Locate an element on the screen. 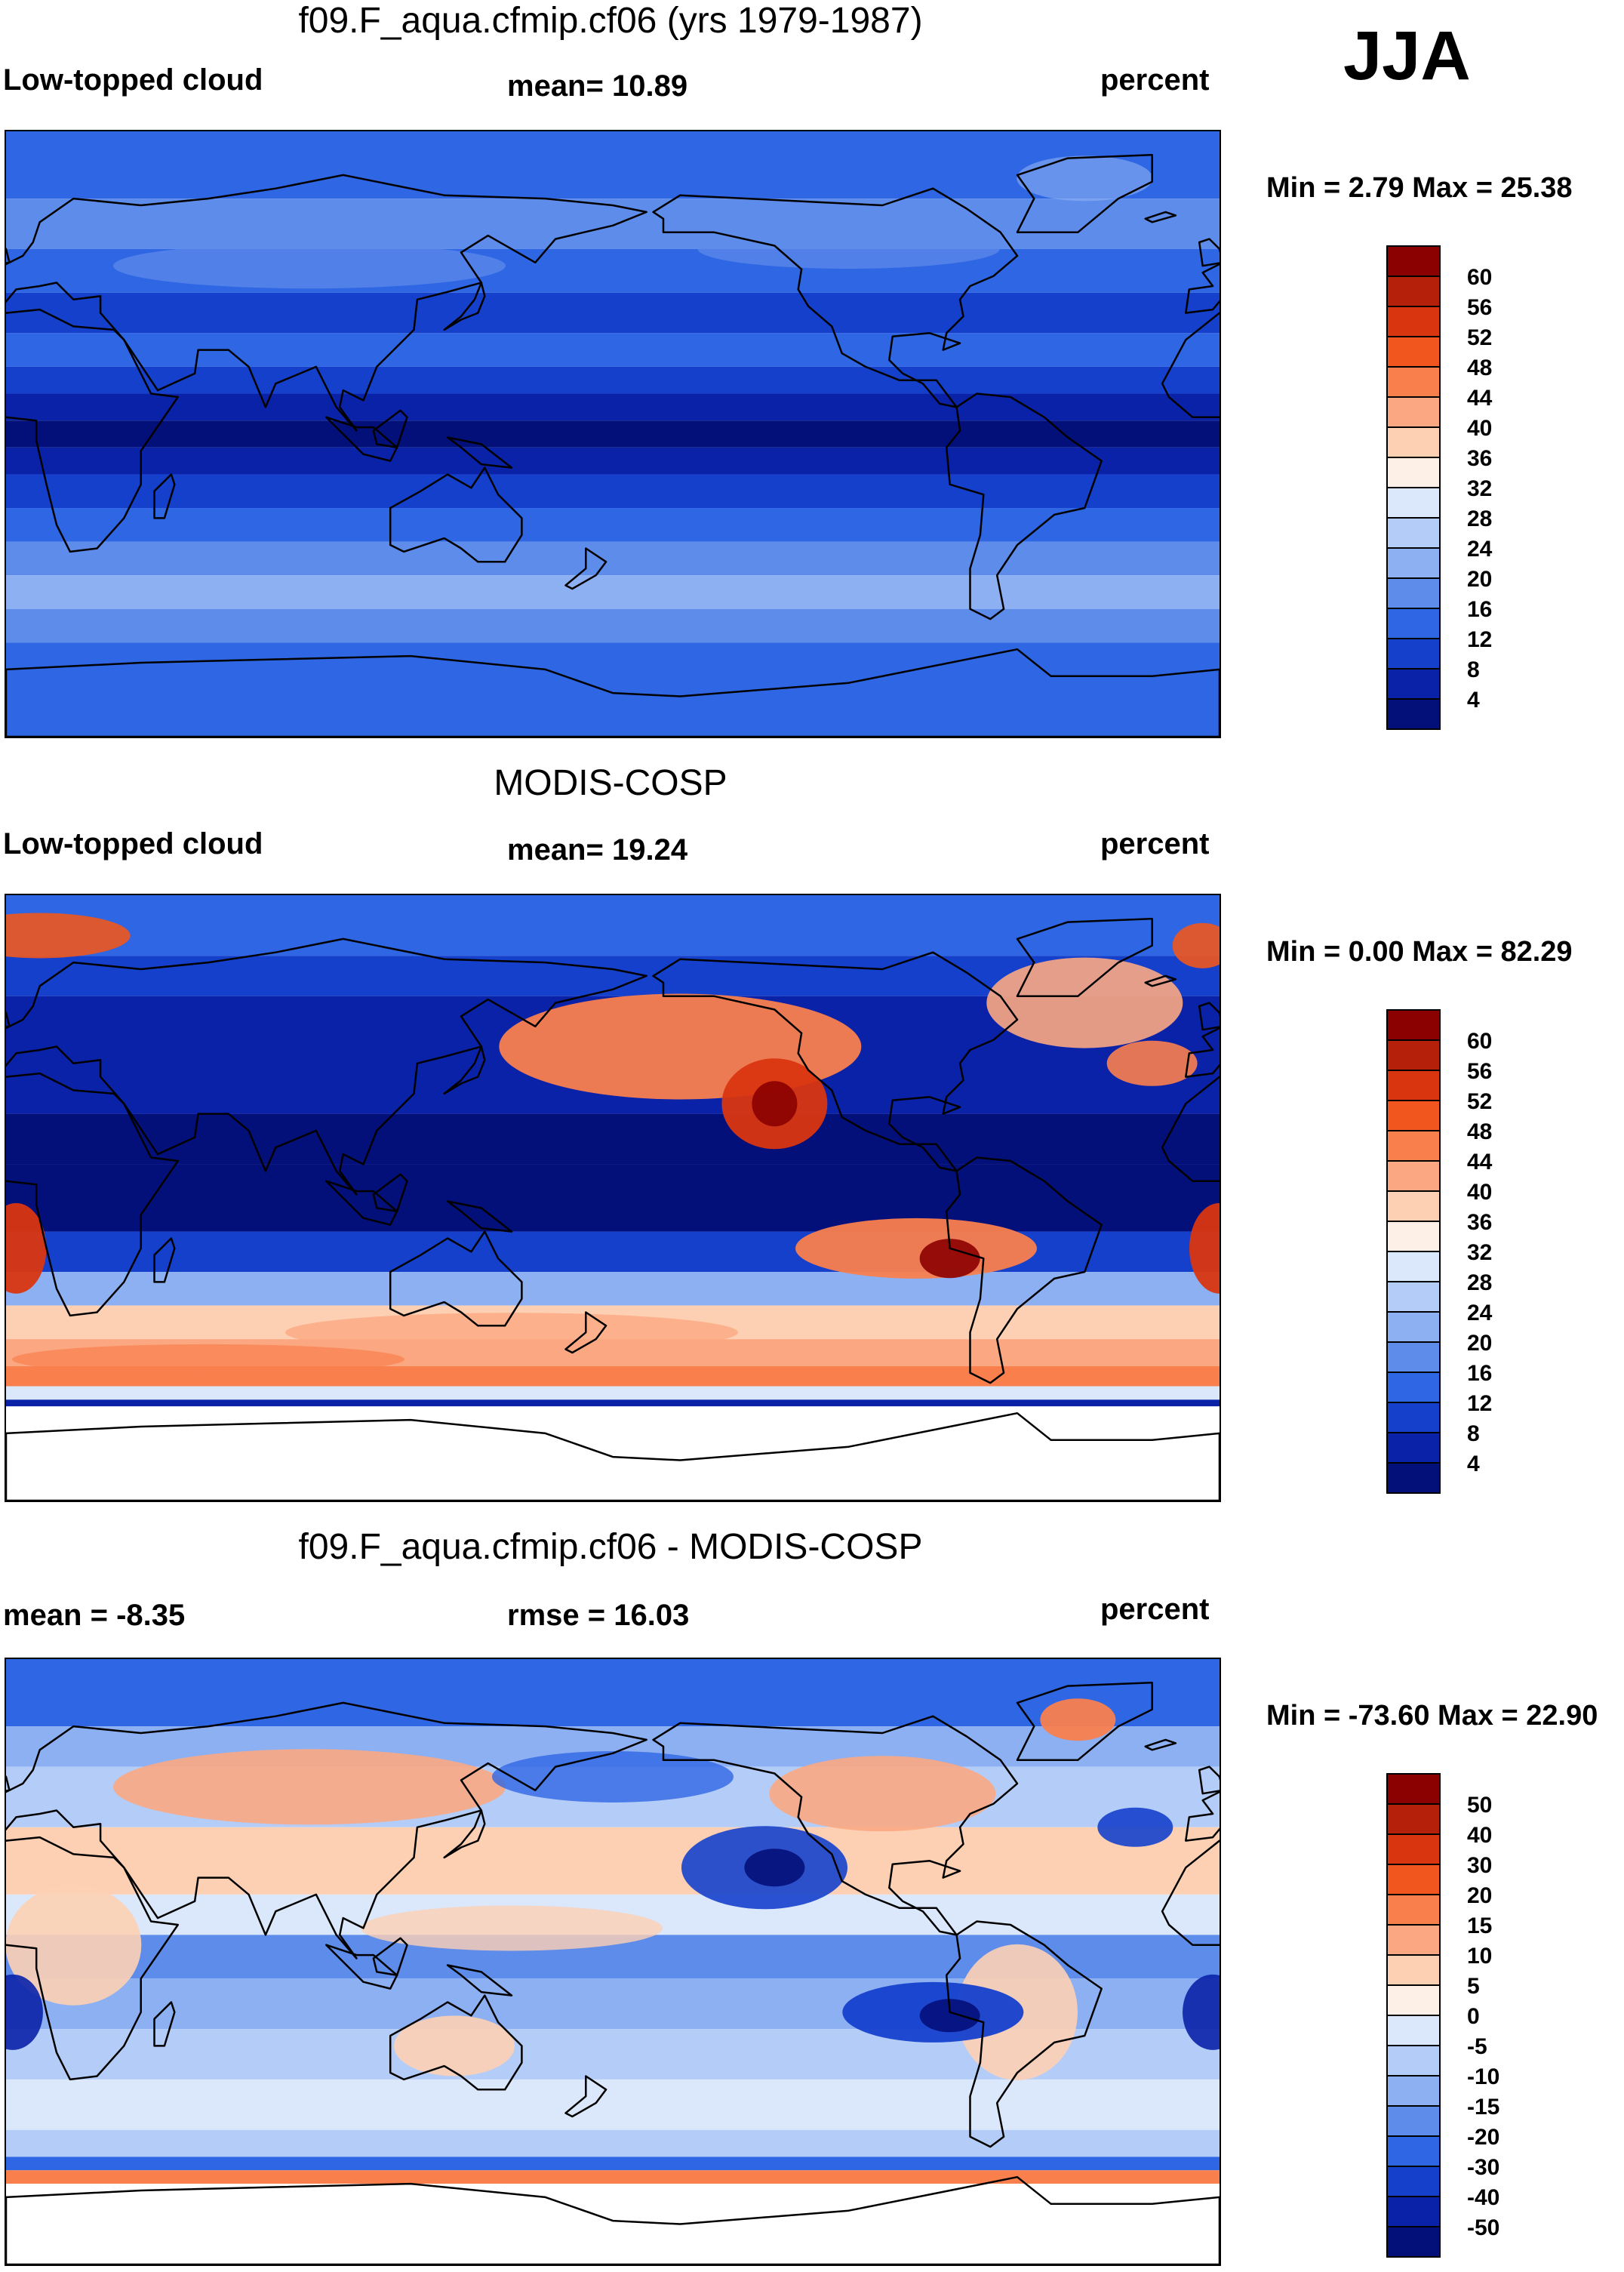  coastline-antarctica is located at coordinates (613, 1456).